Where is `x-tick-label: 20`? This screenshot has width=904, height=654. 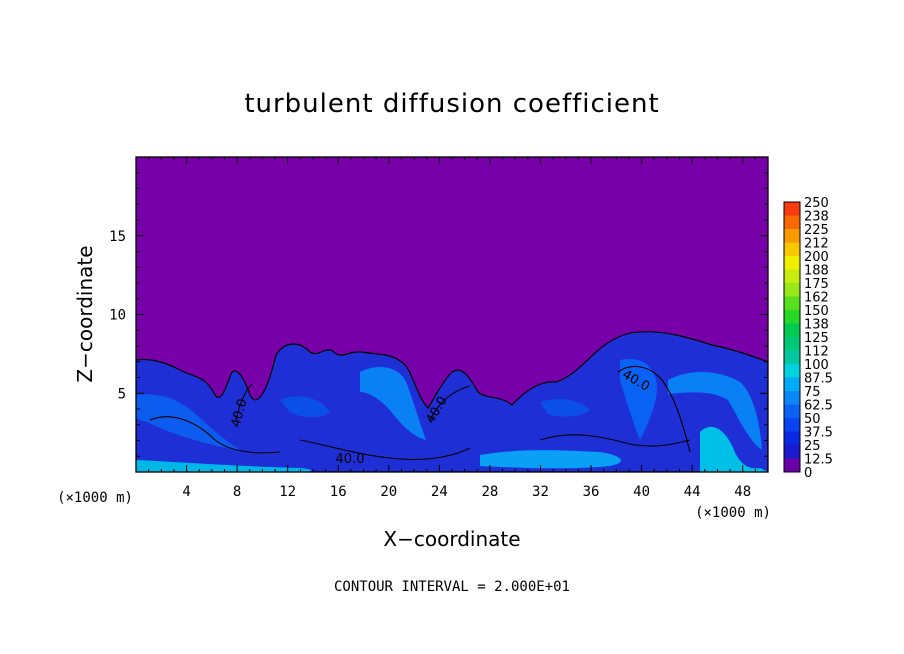 x-tick-label: 20 is located at coordinates (388, 492).